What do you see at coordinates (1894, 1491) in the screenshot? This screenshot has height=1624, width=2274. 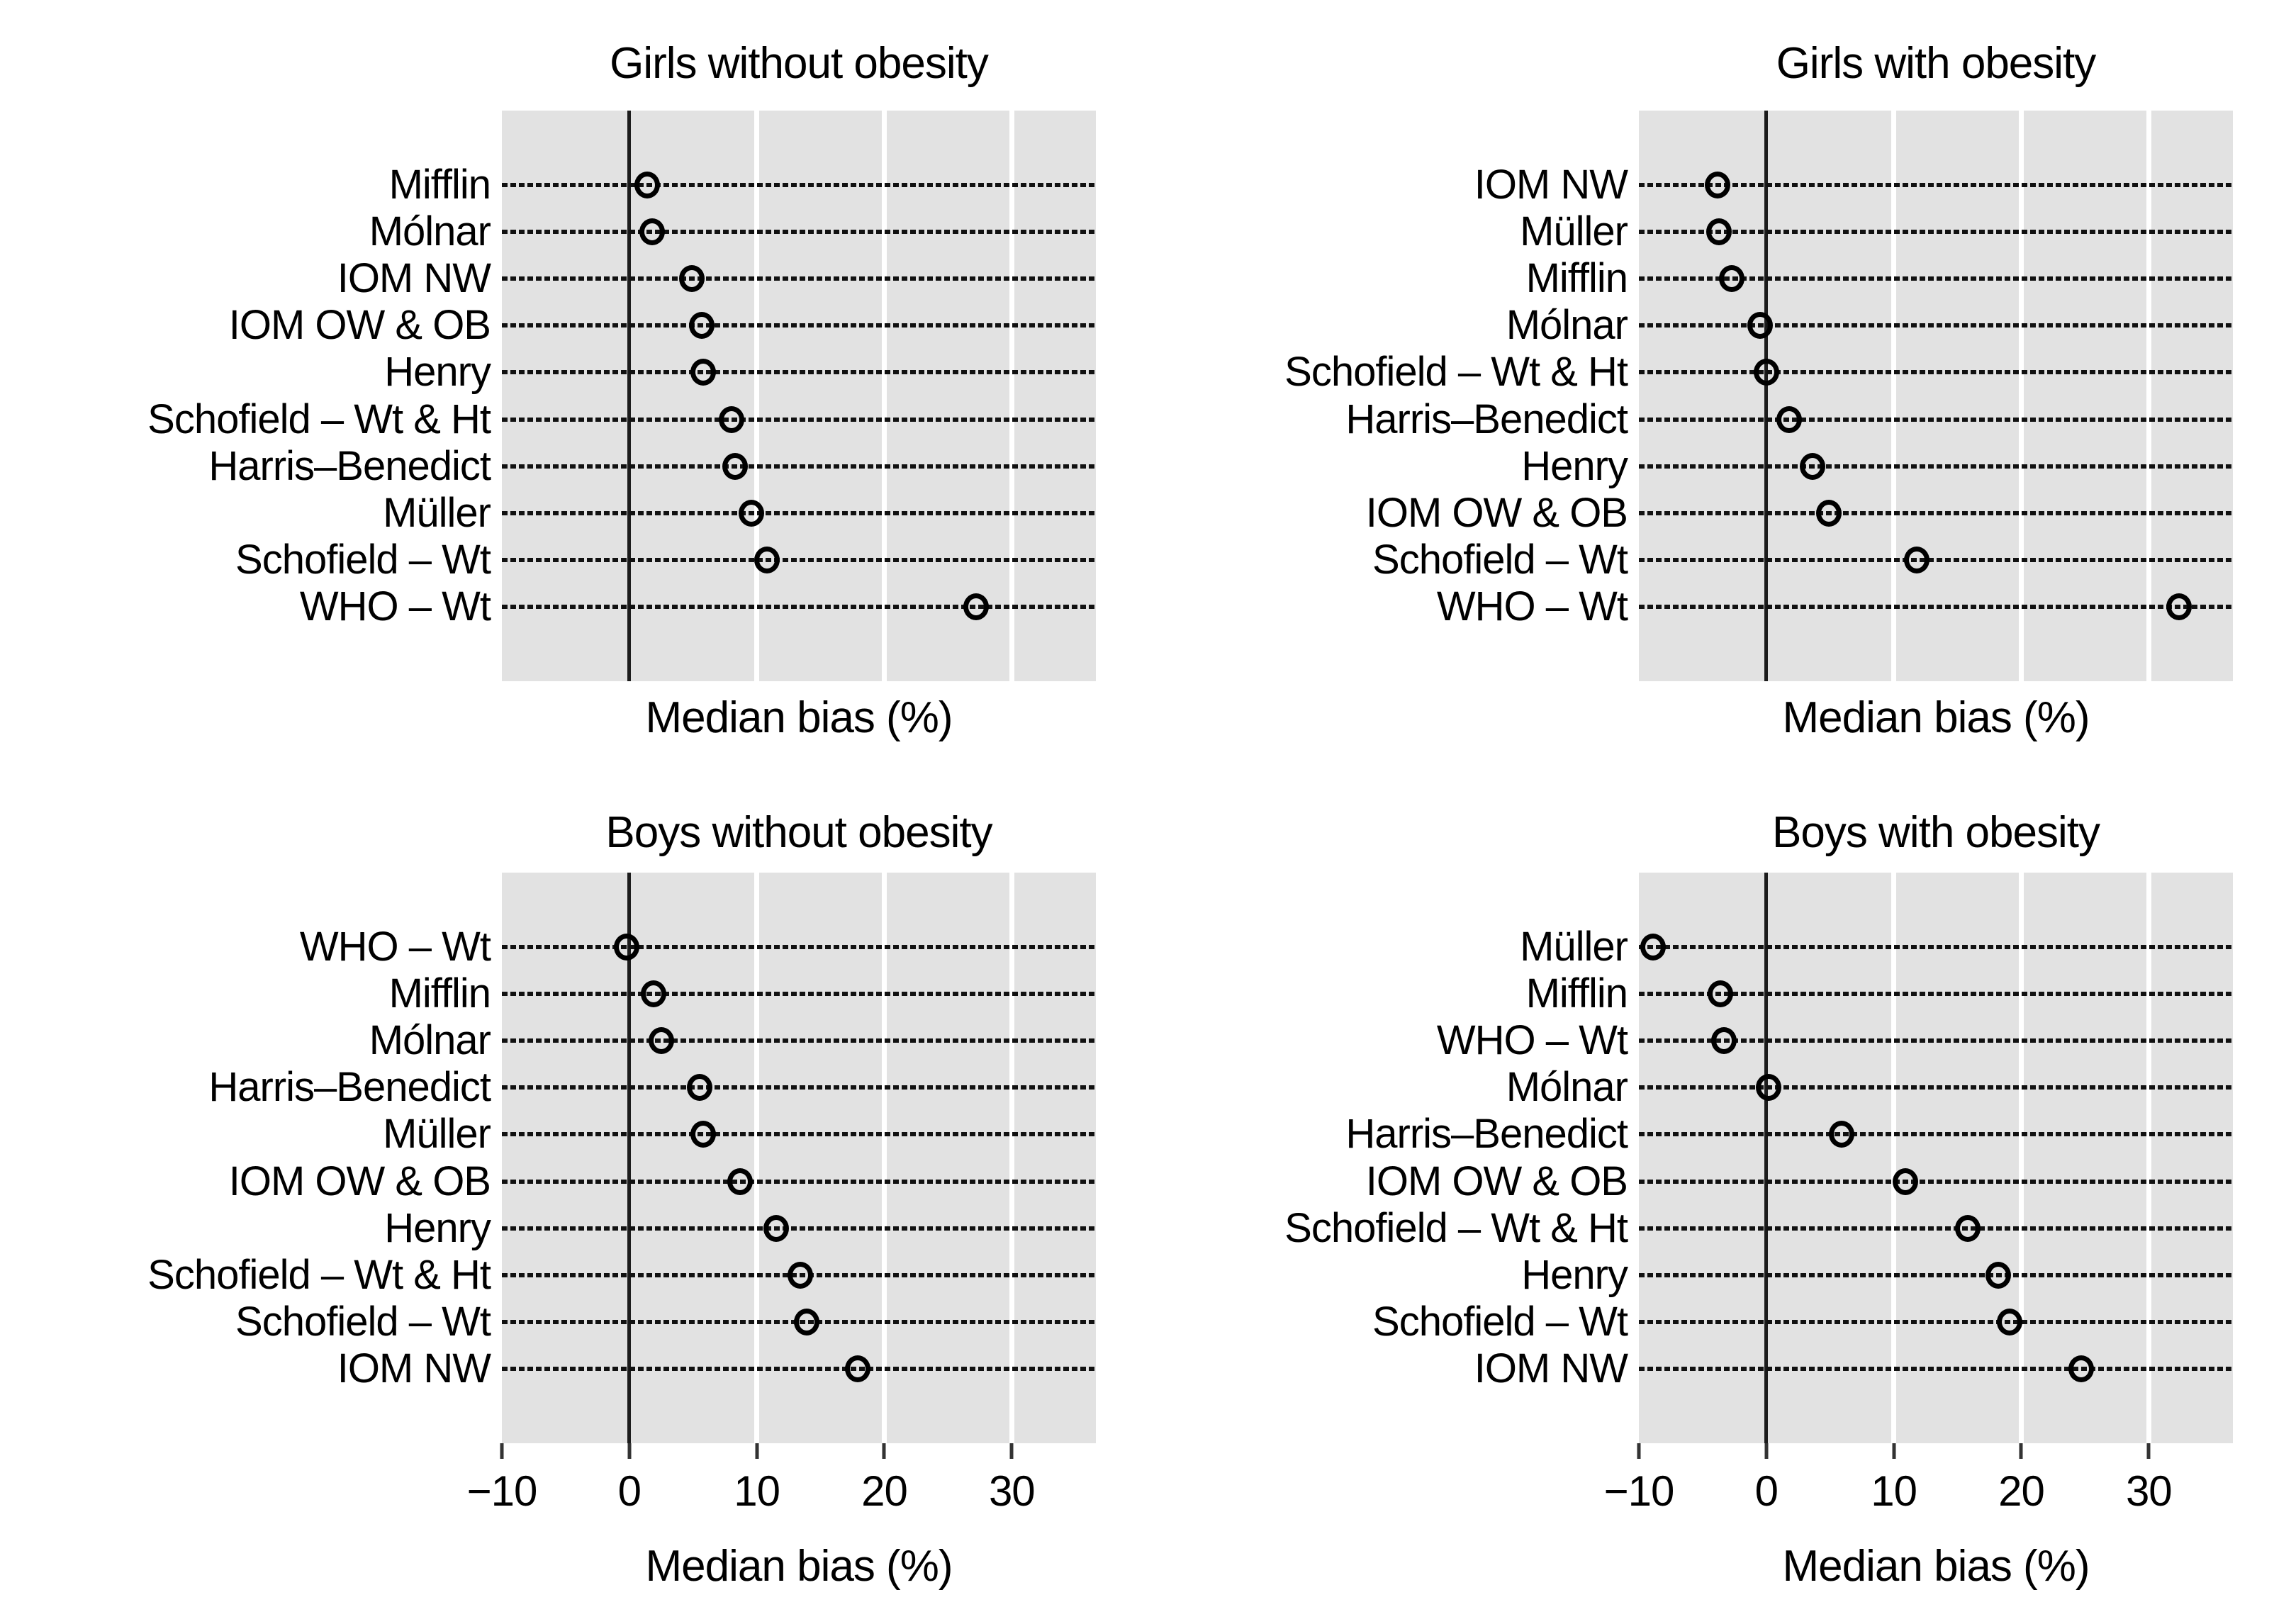 I see `x-axis-tick-label: 10` at bounding box center [1894, 1491].